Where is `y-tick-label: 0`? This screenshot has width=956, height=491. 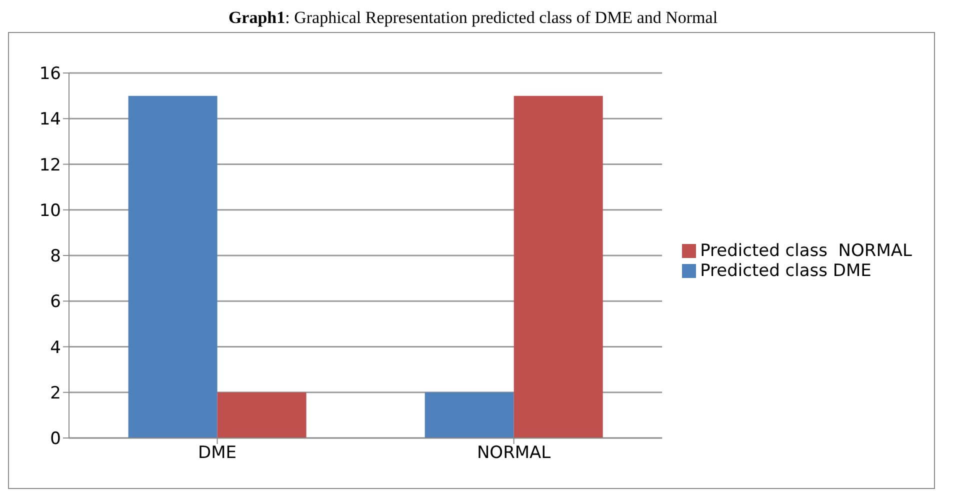 y-tick-label: 0 is located at coordinates (55, 439).